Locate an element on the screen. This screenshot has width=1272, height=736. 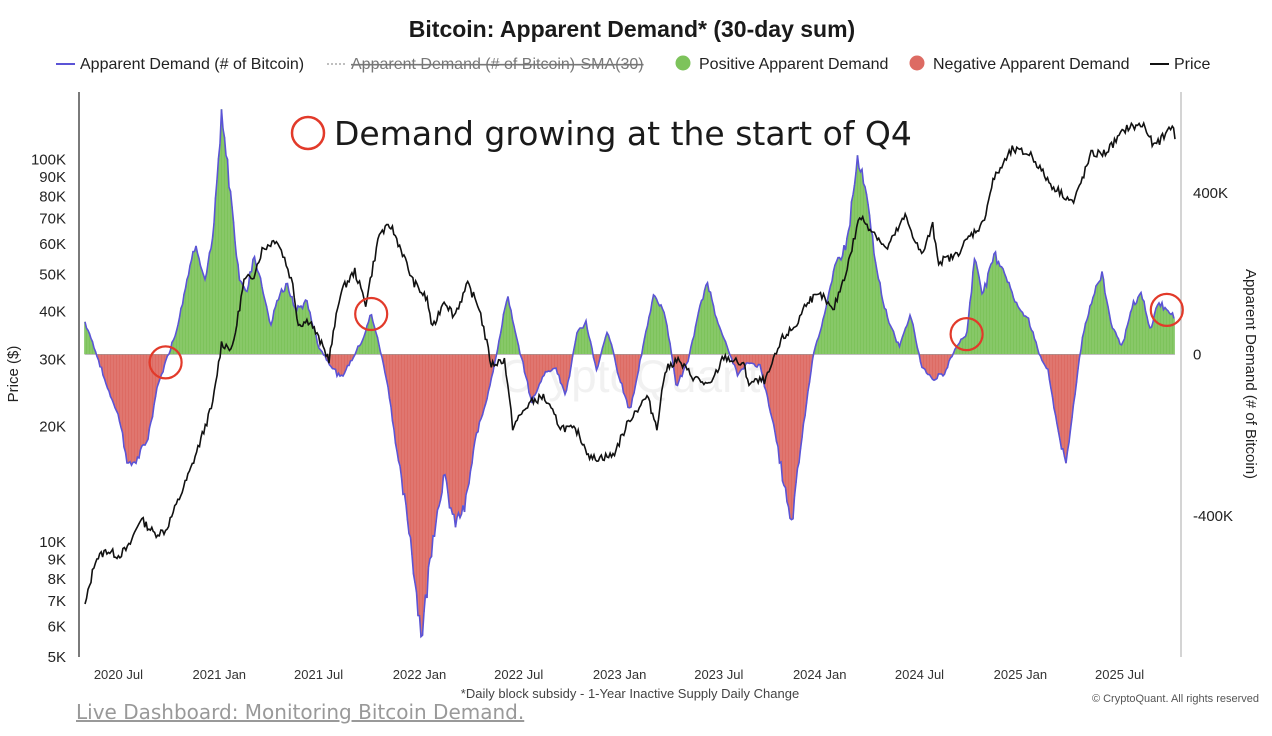
left-tick-label: 6K is located at coordinates (57, 627).